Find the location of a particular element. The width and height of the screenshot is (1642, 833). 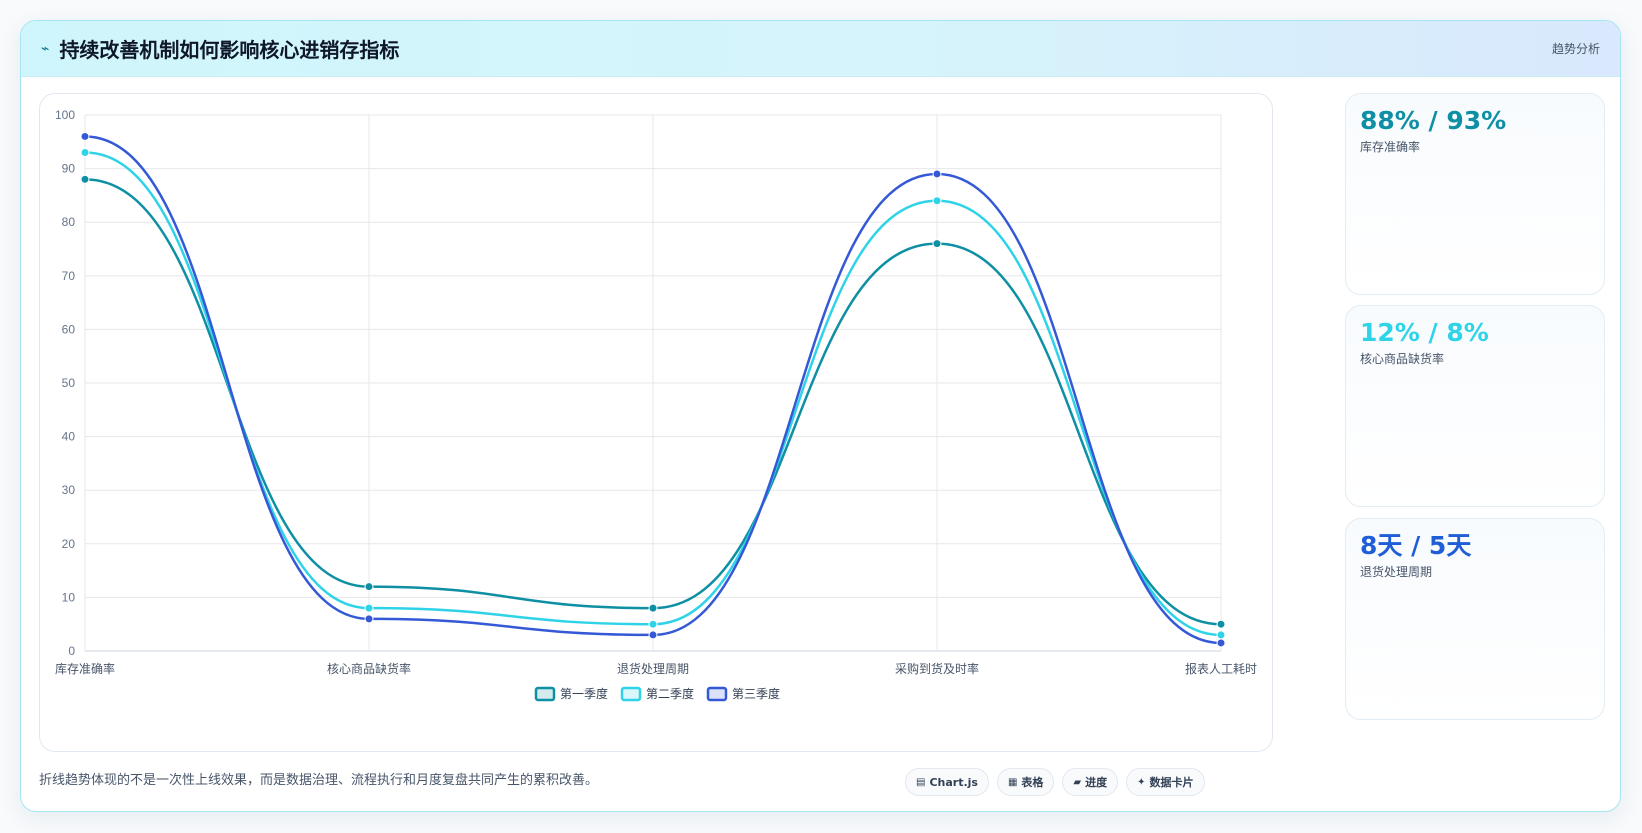

x-tick-label: 报表人工耗时 is located at coordinates (1221, 668).